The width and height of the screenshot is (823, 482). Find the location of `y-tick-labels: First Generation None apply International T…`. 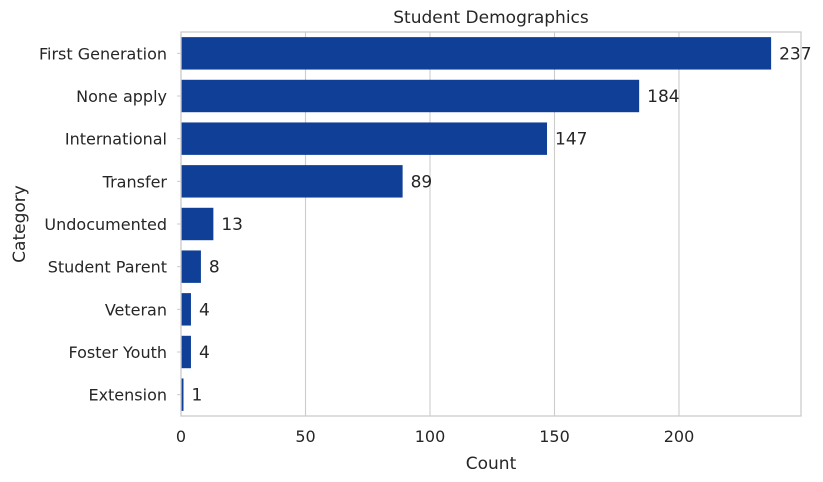

y-tick-labels: First Generation None apply International T… is located at coordinates (110, 224).